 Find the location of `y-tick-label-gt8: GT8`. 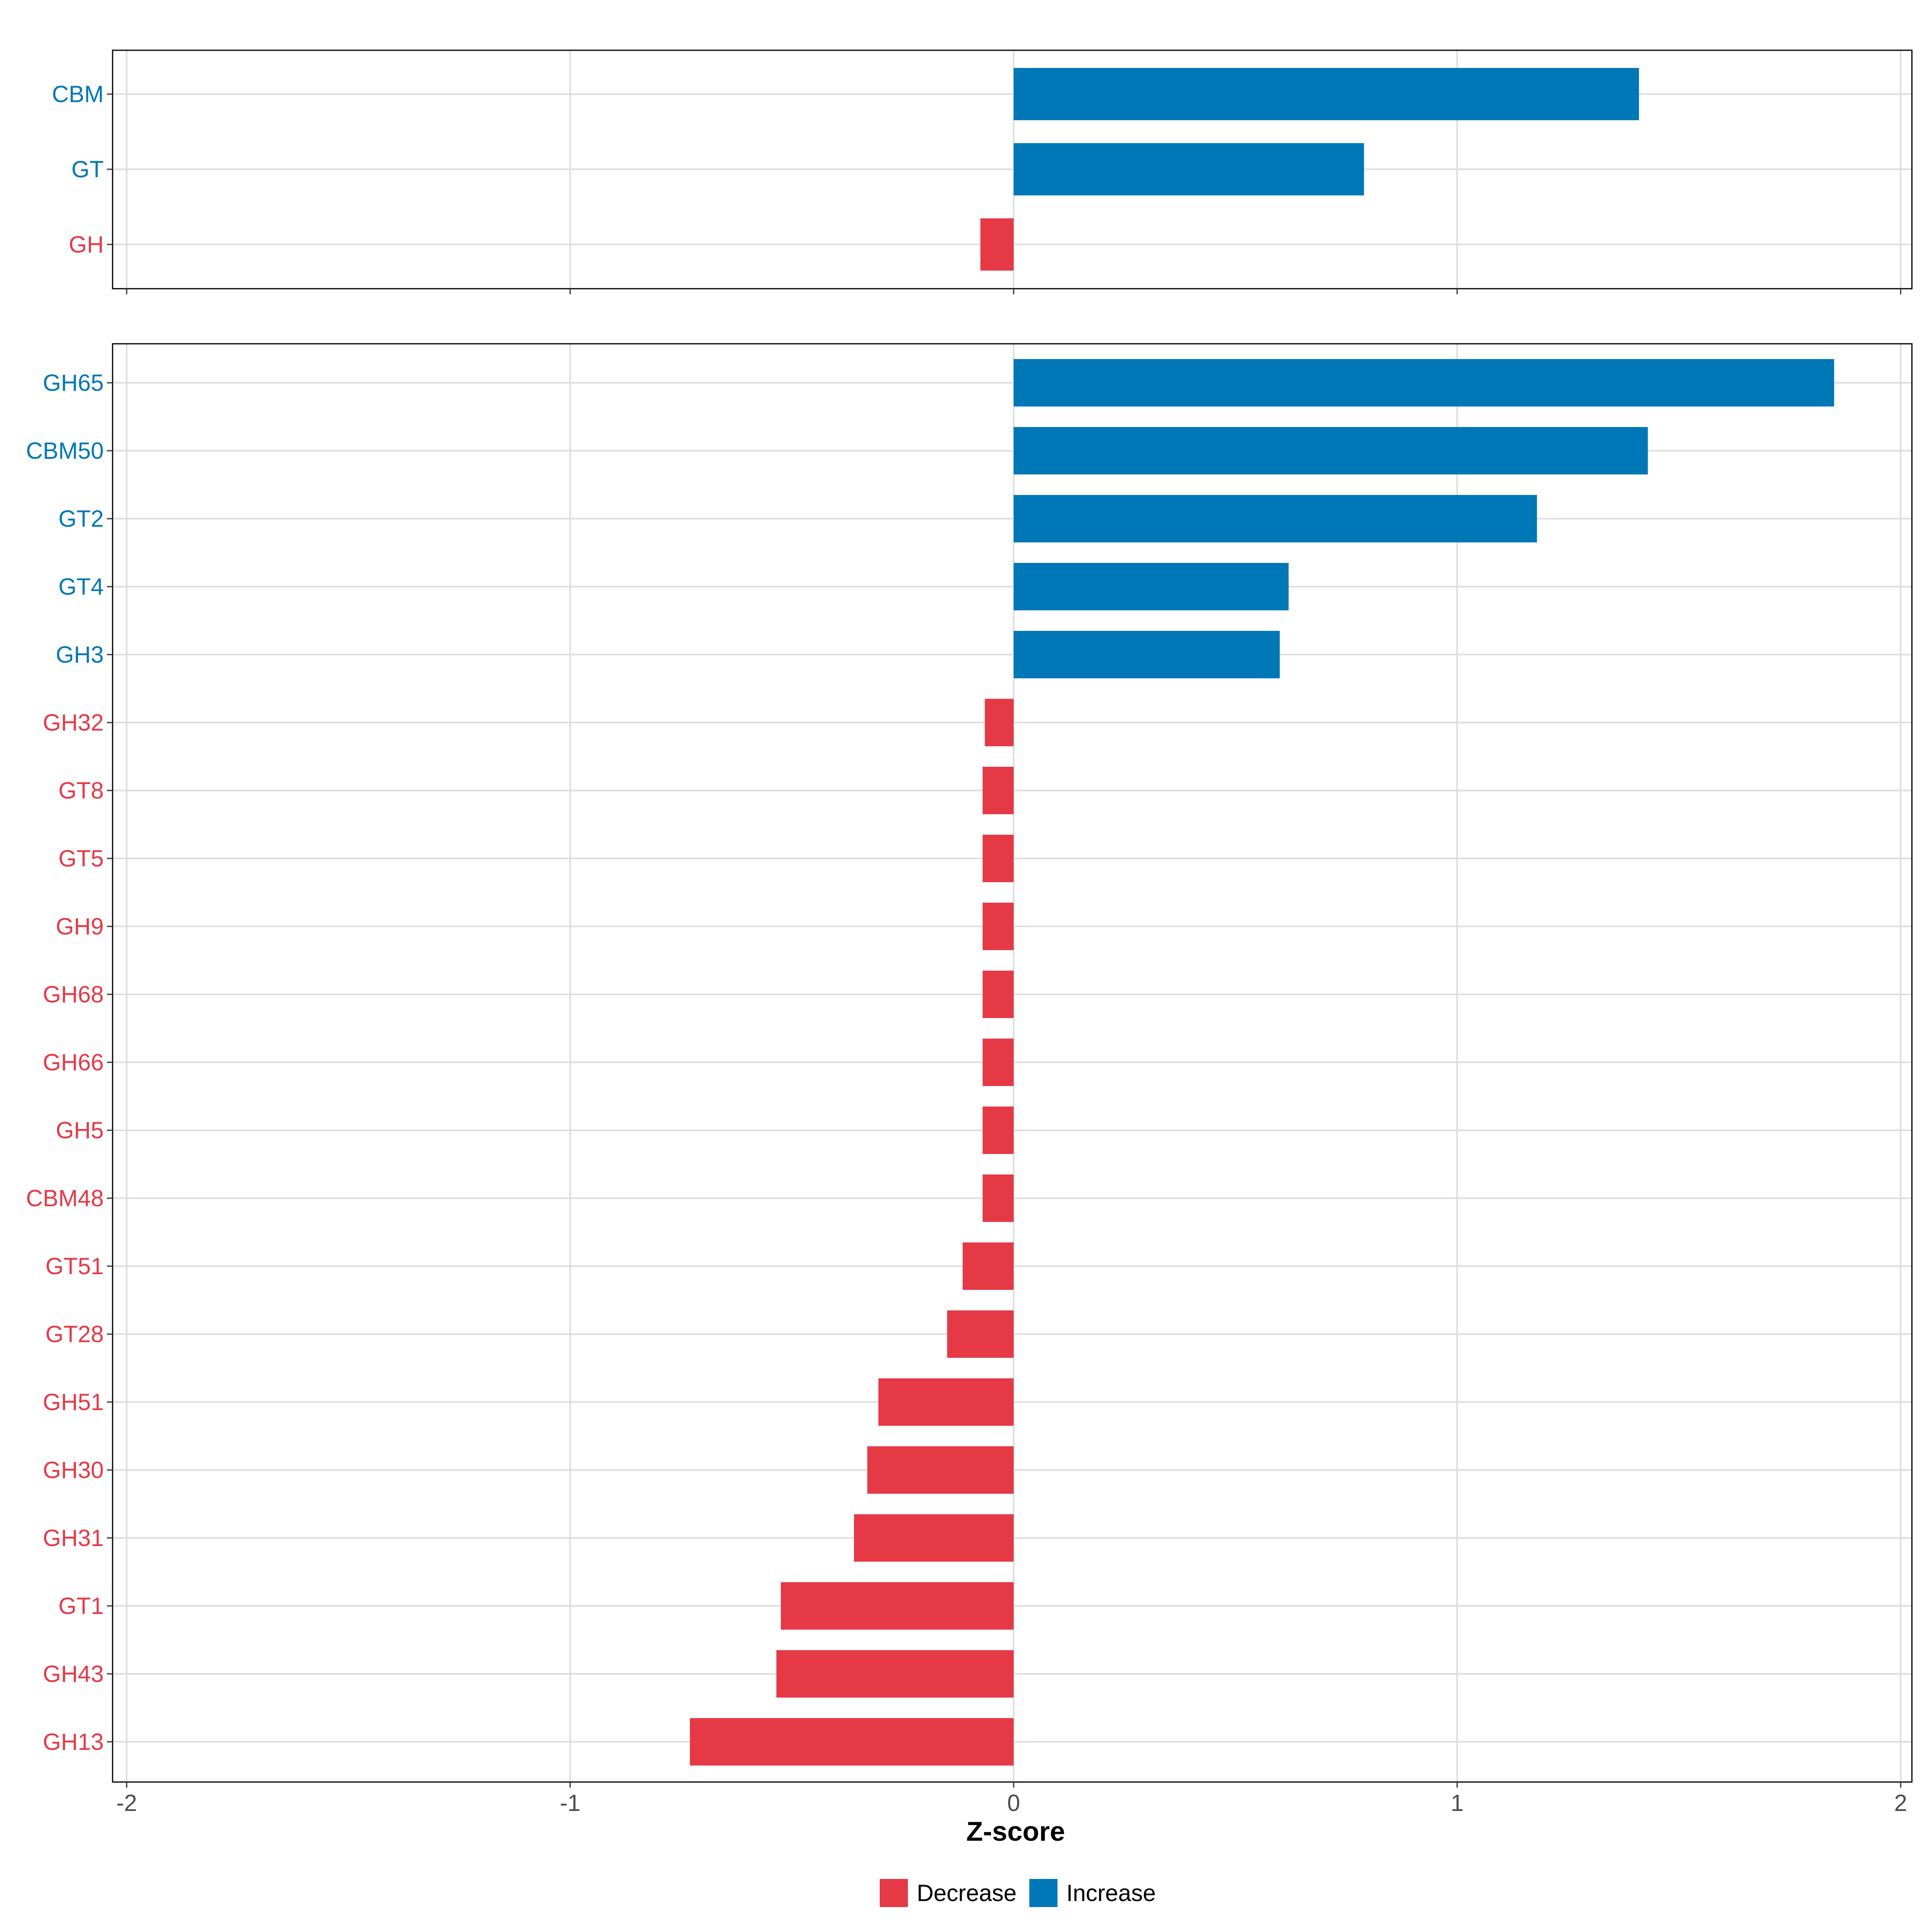

y-tick-label-gt8: GT8 is located at coordinates (81, 791).